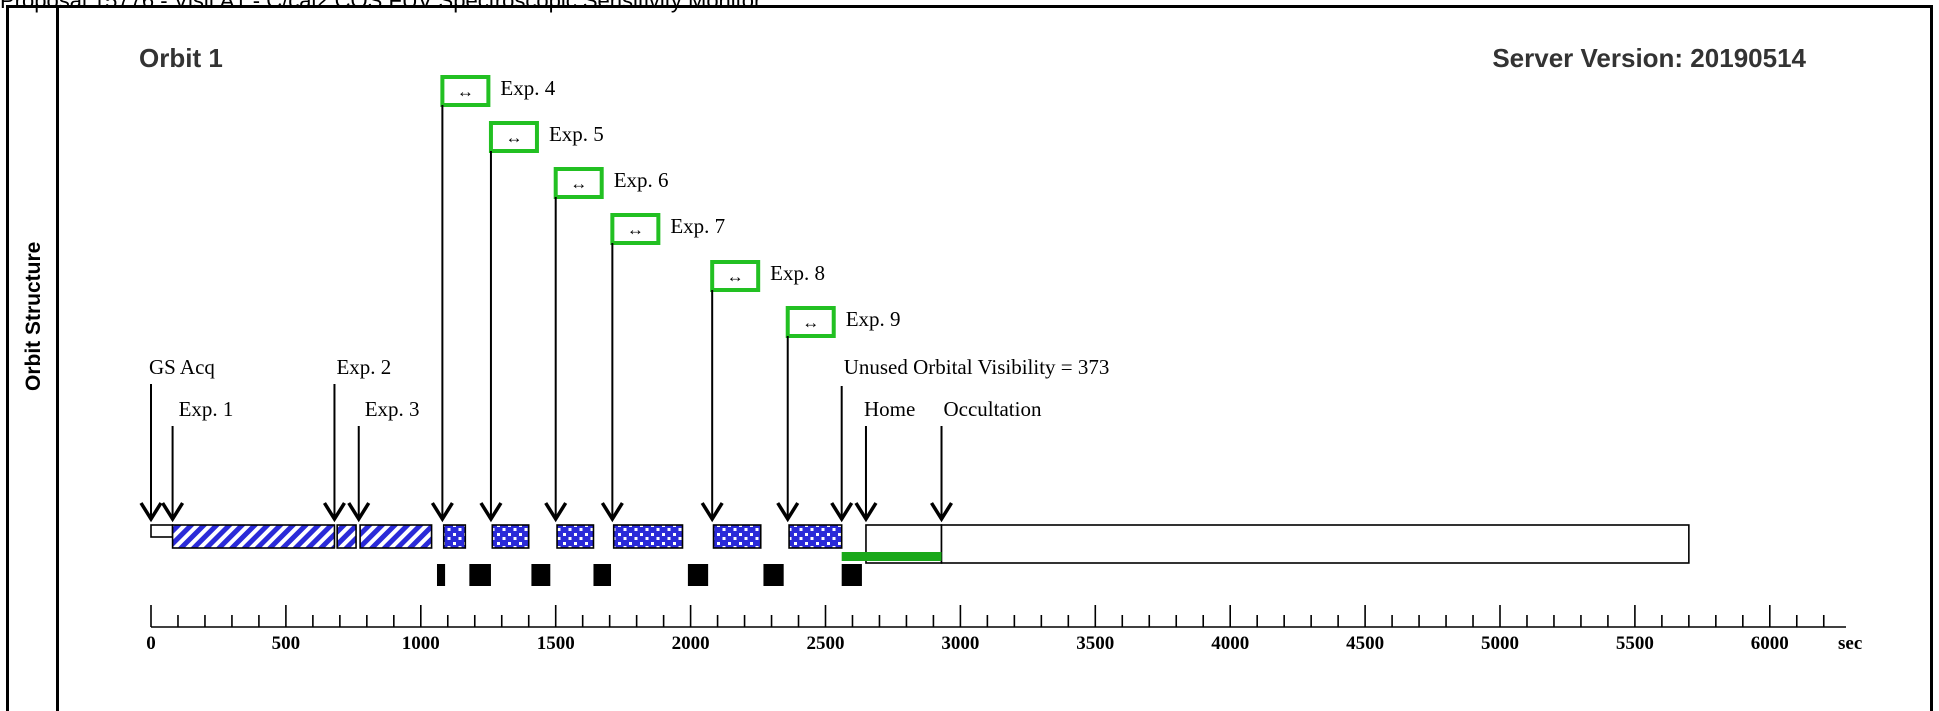  Describe the element at coordinates (649, 575) in the screenshot. I see `blocks-layer` at that location.